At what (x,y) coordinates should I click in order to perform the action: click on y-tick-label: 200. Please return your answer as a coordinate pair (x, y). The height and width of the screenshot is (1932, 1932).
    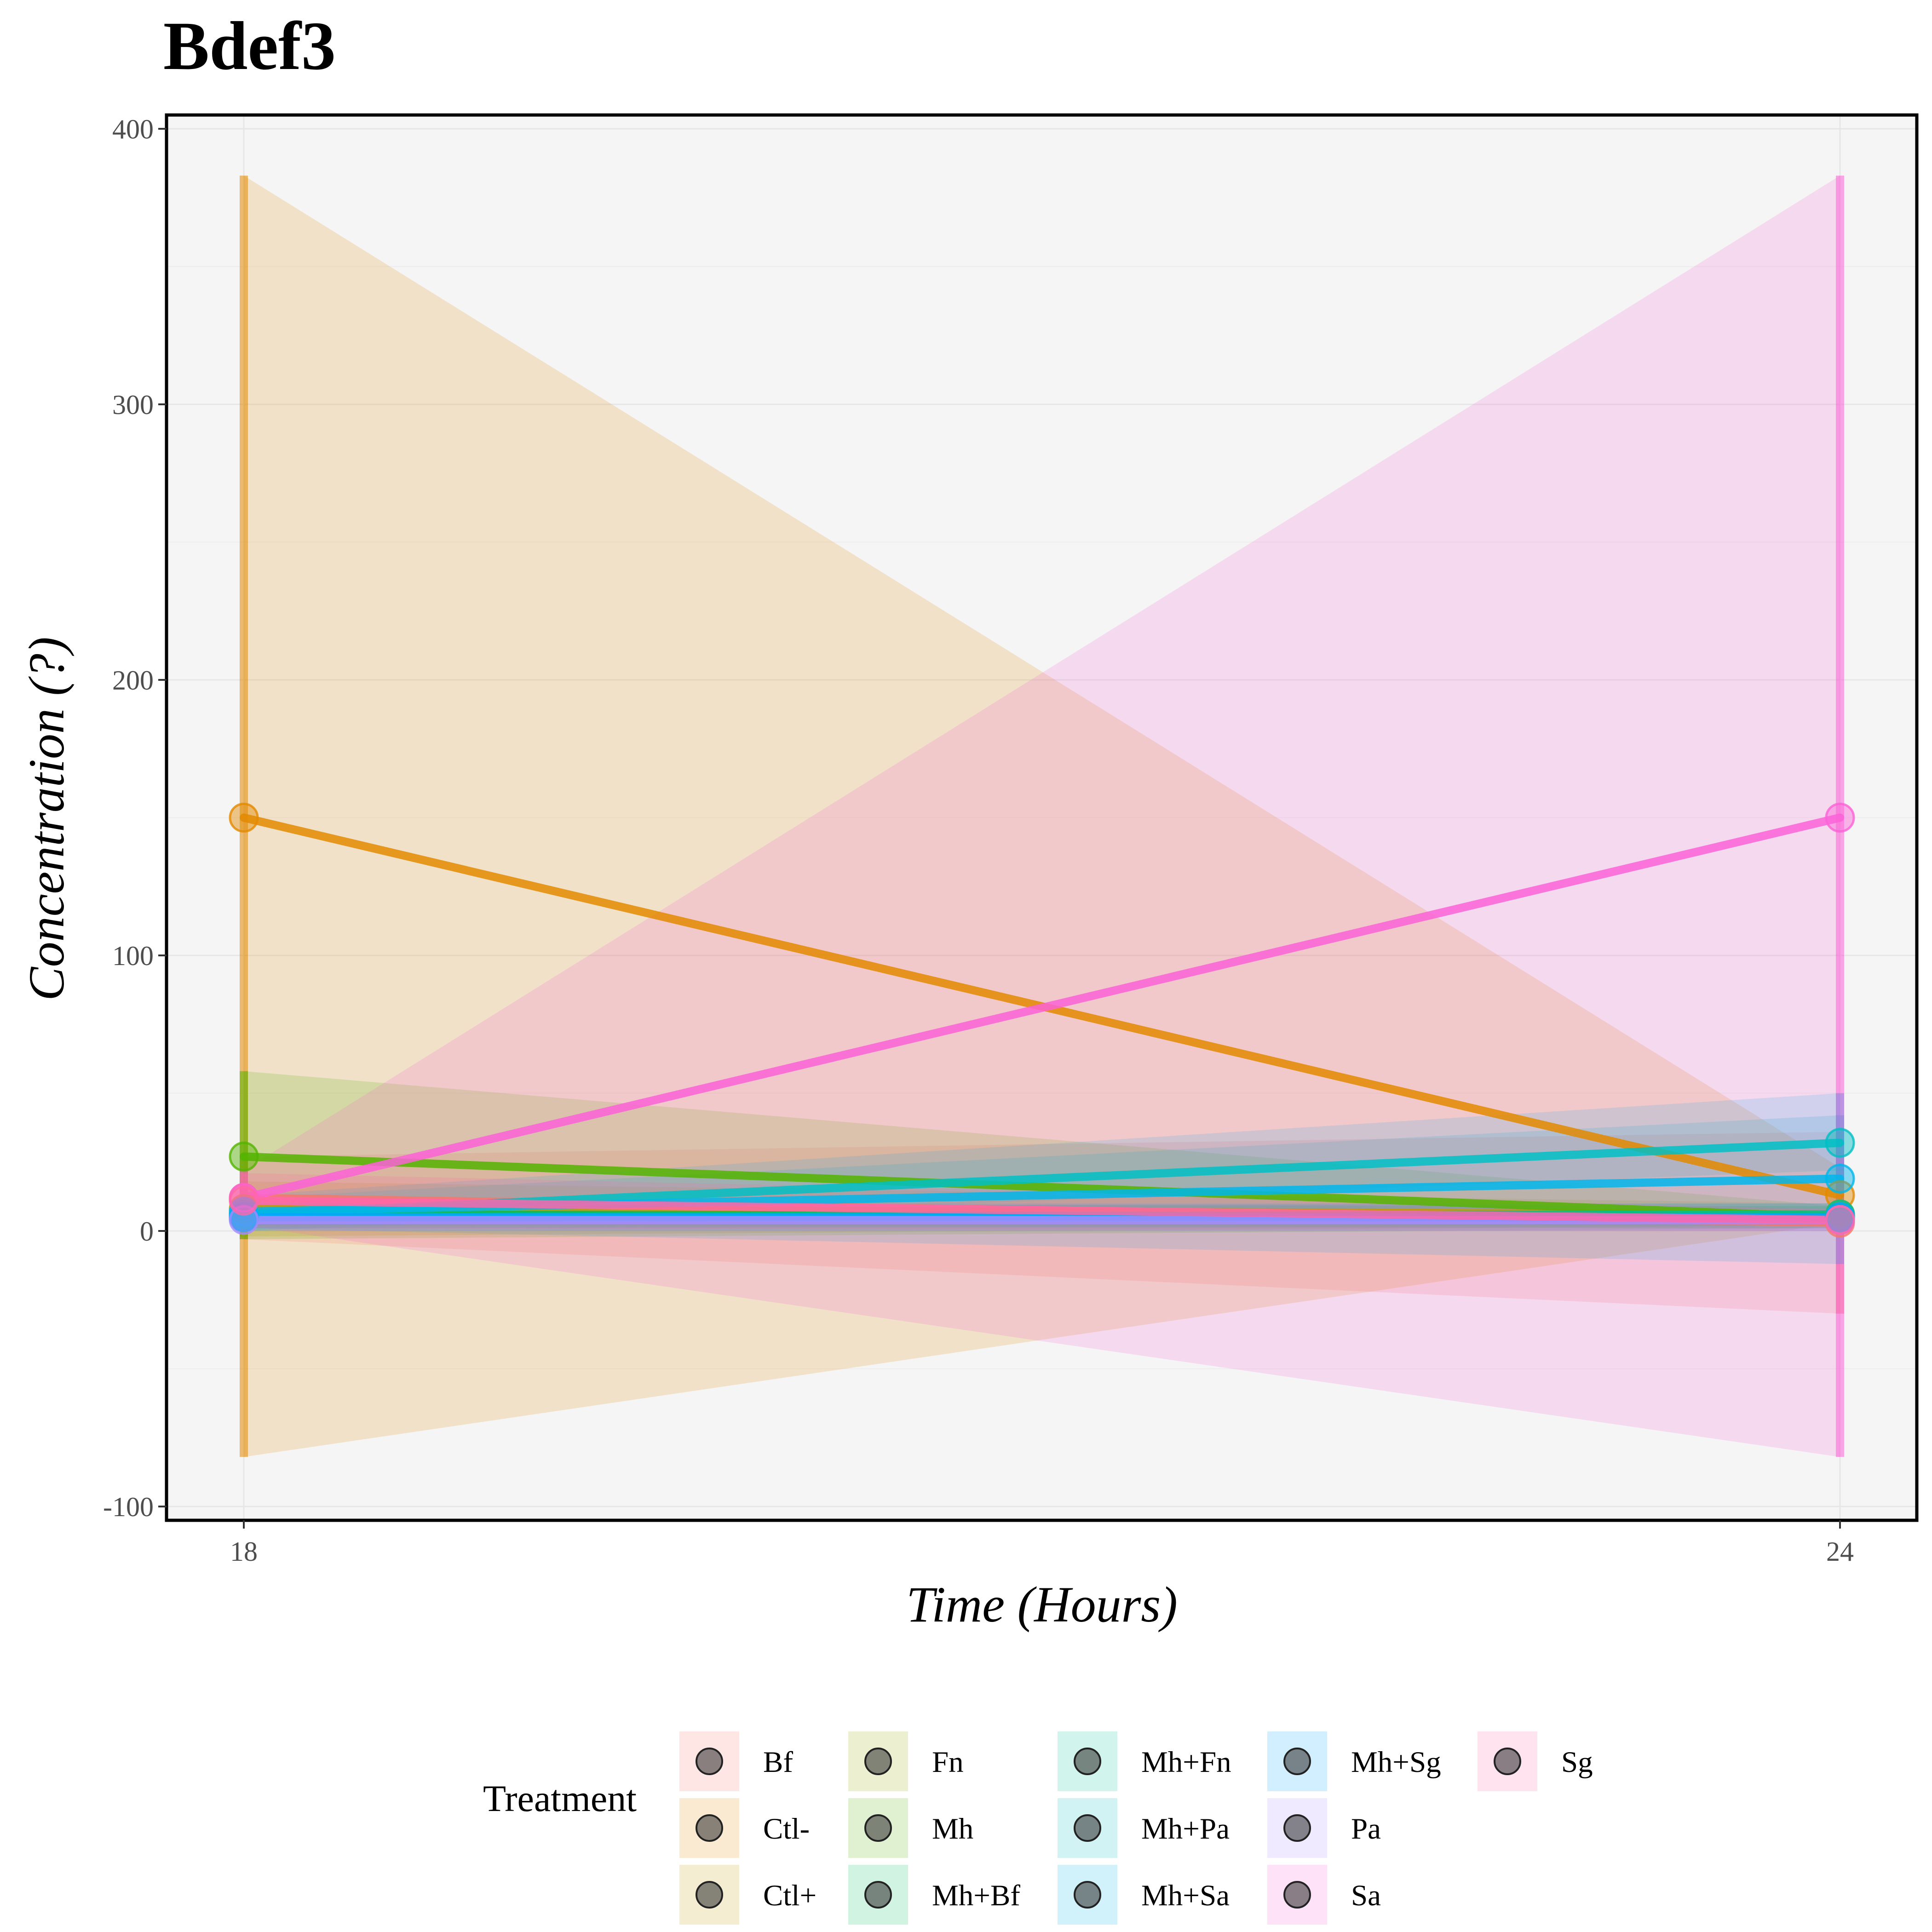
    Looking at the image, I should click on (133, 680).